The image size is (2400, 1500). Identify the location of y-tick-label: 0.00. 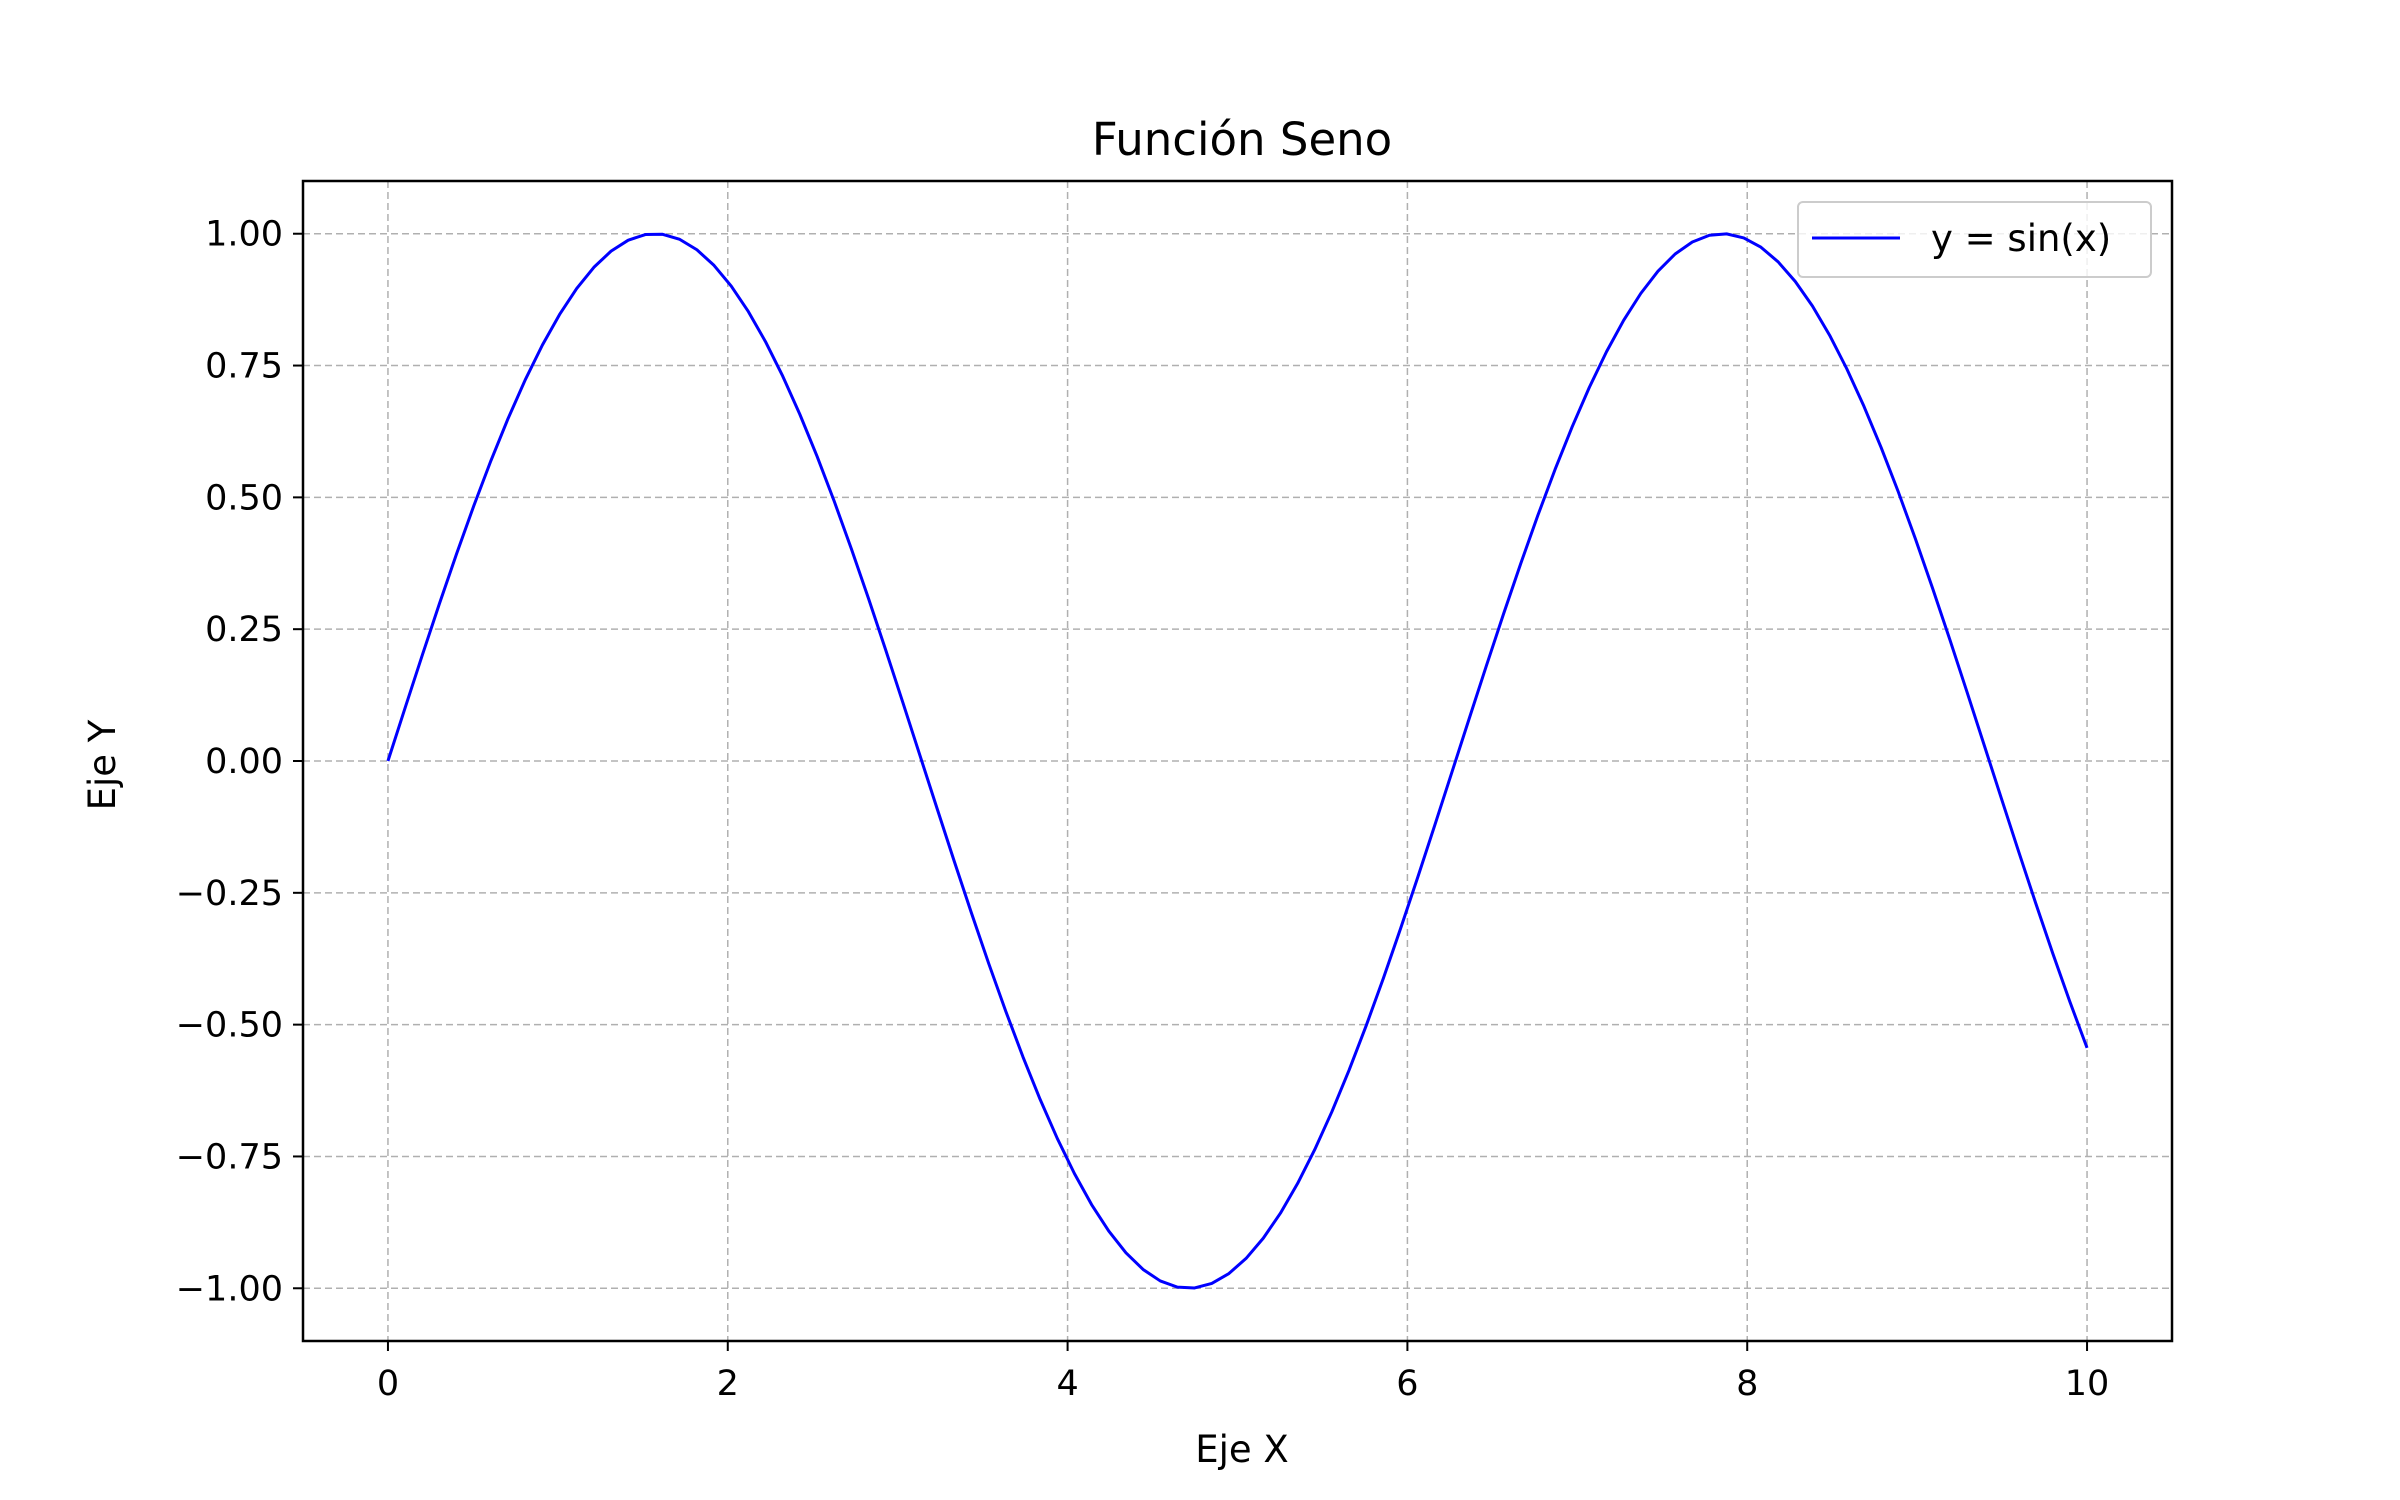
(244, 762).